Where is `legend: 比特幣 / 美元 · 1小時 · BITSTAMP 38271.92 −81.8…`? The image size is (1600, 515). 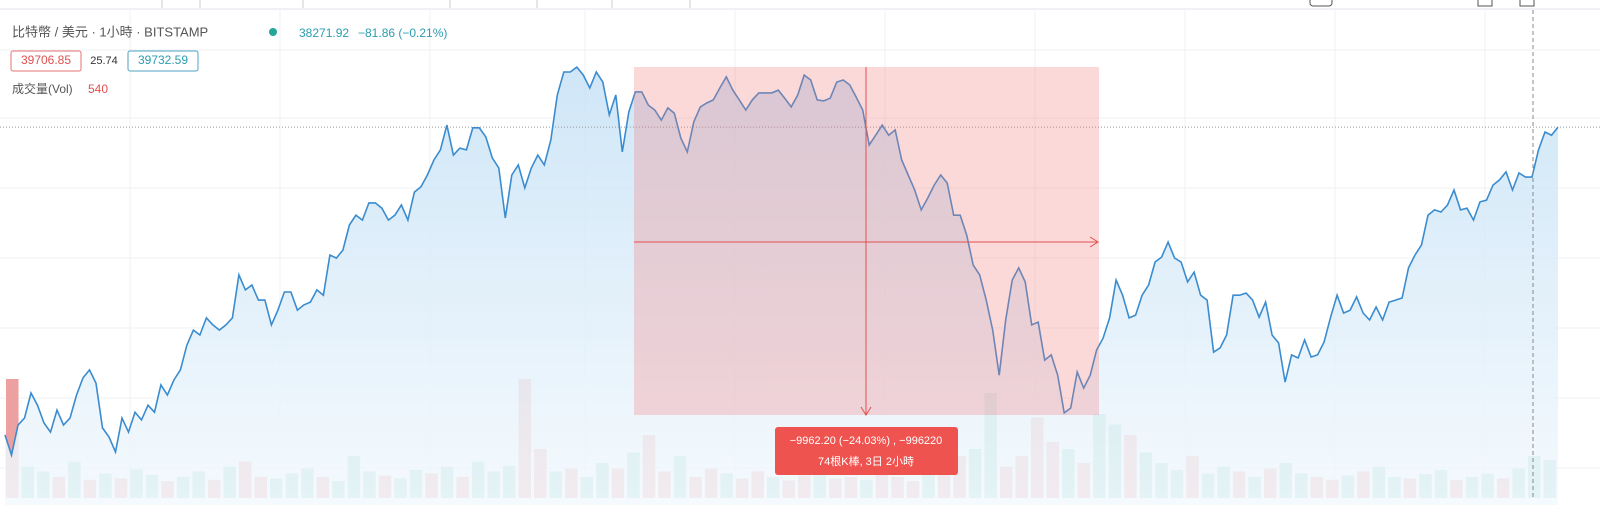 legend: 比特幣 / 美元 · 1小時 · BITSTAMP 38271.92 −81.8… is located at coordinates (228, 60).